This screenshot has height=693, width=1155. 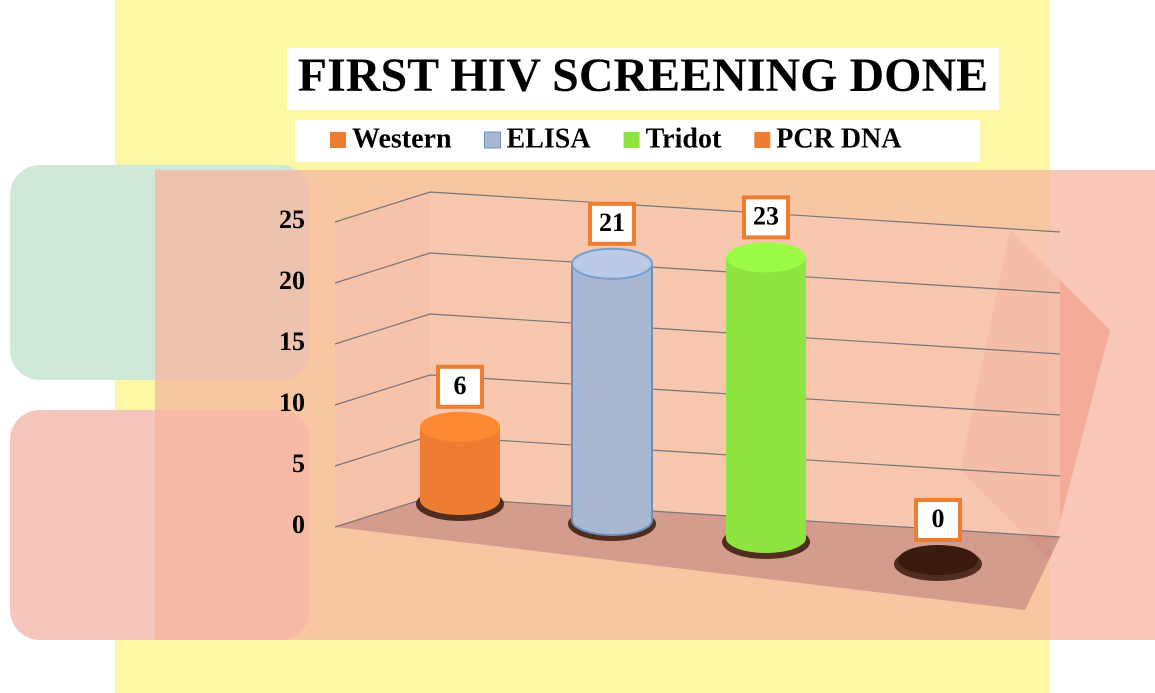 What do you see at coordinates (684, 138) in the screenshot?
I see `legend-label: Tridot` at bounding box center [684, 138].